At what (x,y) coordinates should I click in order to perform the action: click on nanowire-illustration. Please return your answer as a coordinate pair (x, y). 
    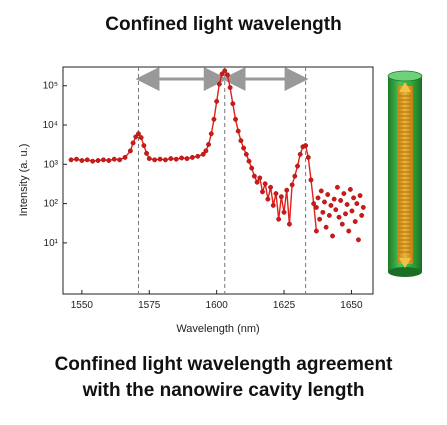
    Looking at the image, I should click on (405, 173).